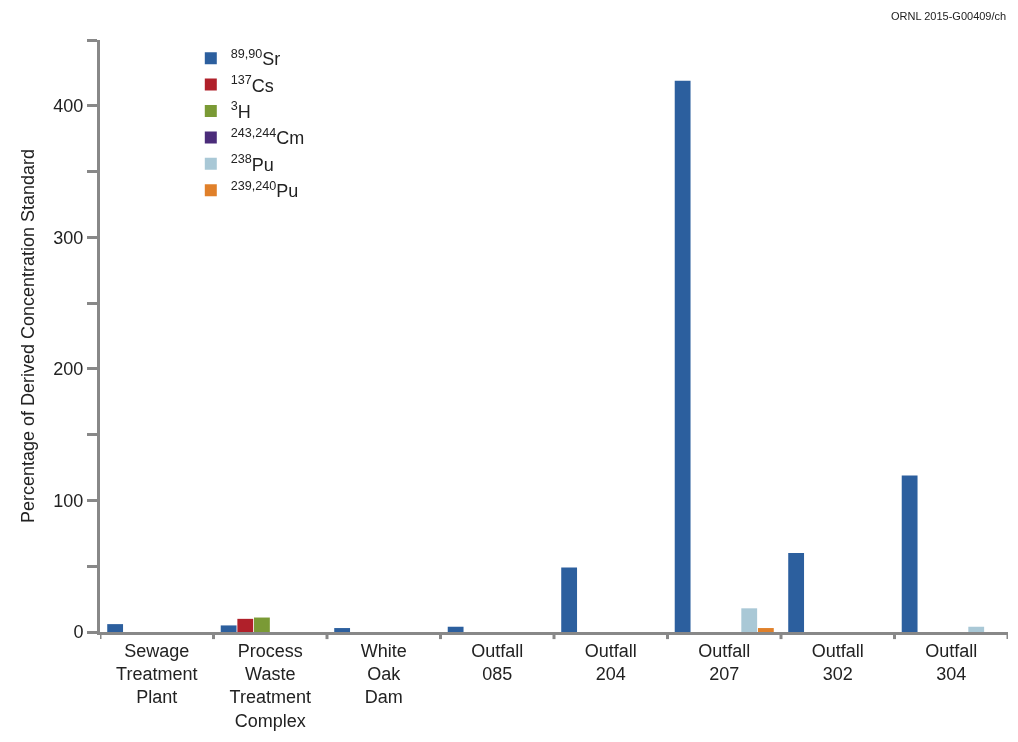  Describe the element at coordinates (837, 662) in the screenshot. I see `x-tick-label: Outfall 302` at that location.